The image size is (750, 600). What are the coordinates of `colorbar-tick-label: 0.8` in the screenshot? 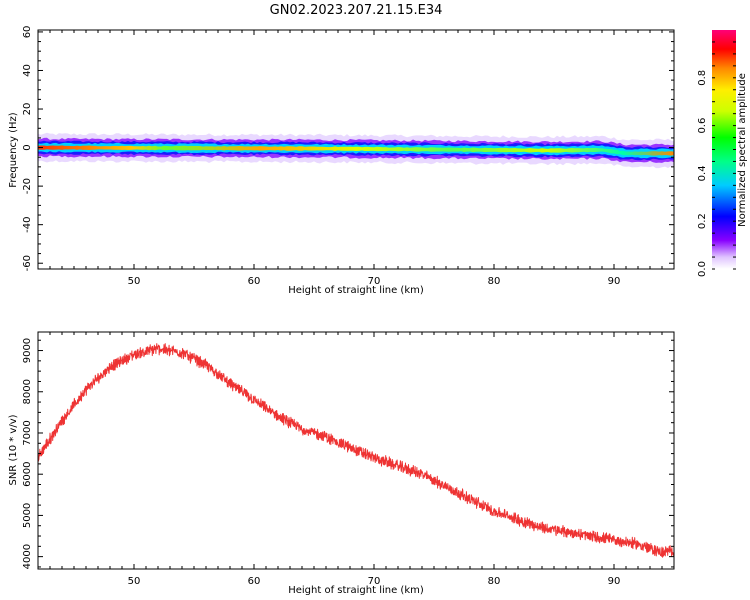 It's located at (702, 78).